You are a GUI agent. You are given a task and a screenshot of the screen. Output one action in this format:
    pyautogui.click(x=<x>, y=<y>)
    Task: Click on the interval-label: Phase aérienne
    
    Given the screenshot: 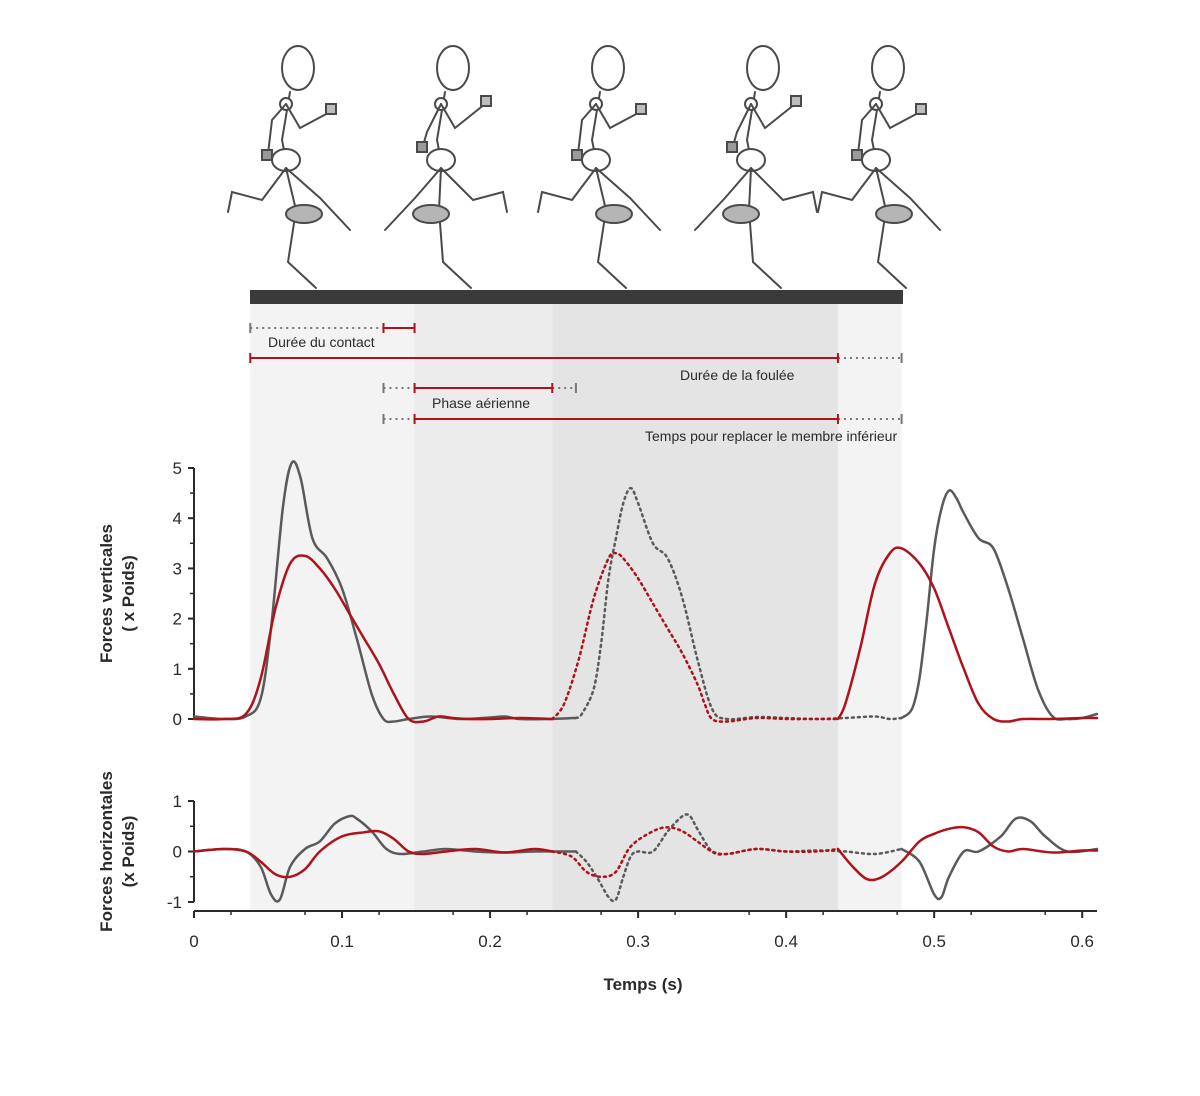 What is the action you would take?
    pyautogui.click(x=481, y=403)
    